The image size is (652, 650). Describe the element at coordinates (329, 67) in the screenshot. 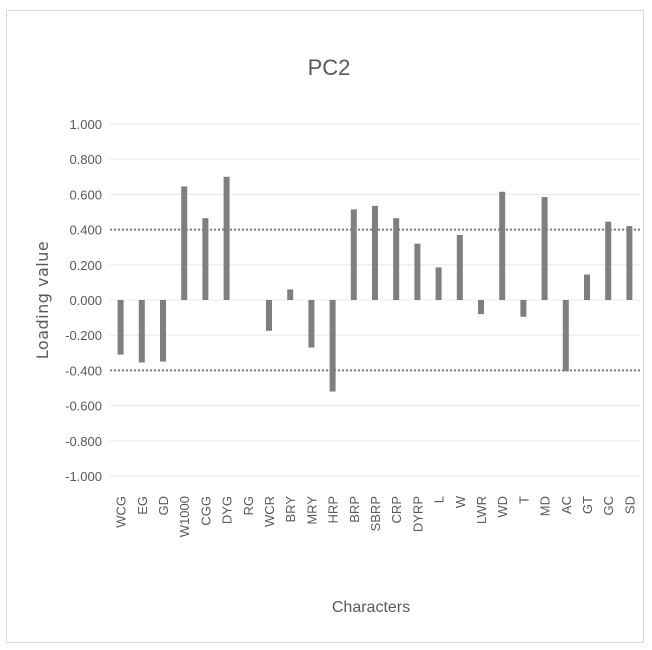

I see `chart-title: PC2` at that location.